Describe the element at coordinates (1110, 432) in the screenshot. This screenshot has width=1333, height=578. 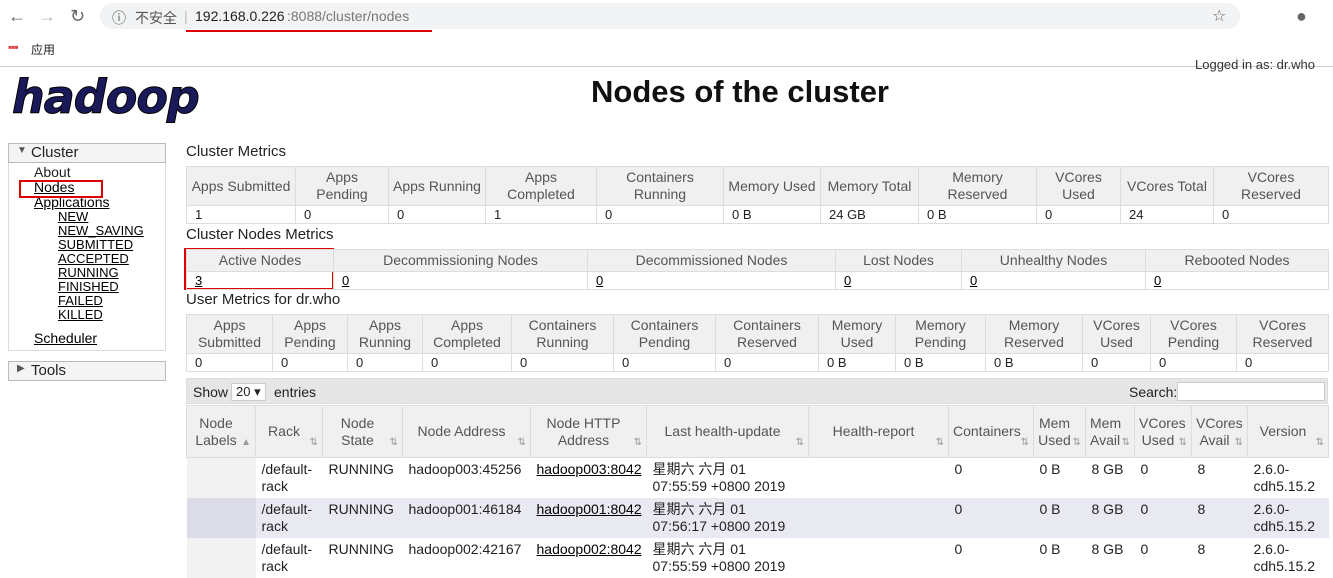
I see `column-header: Mem Avail⇅` at that location.